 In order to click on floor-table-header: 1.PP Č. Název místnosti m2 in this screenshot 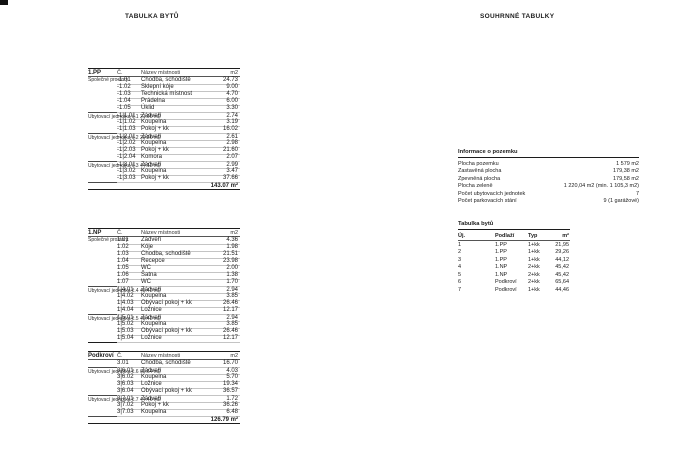, I will do `click(164, 72)`.